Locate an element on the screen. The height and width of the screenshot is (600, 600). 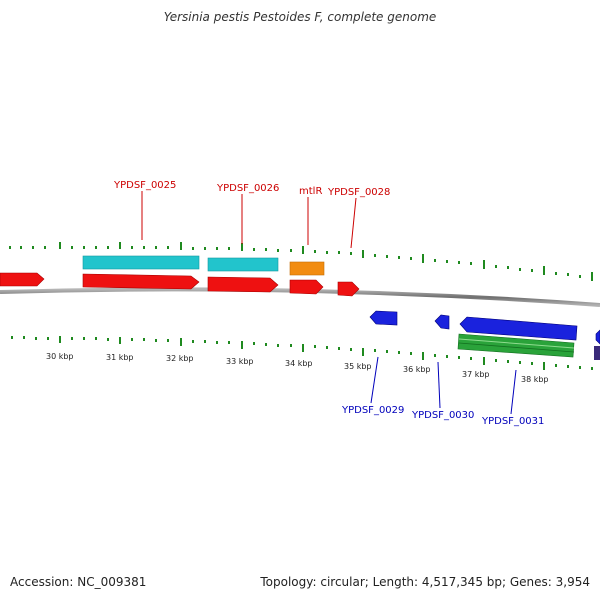
outer-tick-row is located at coordinates (301, 261).